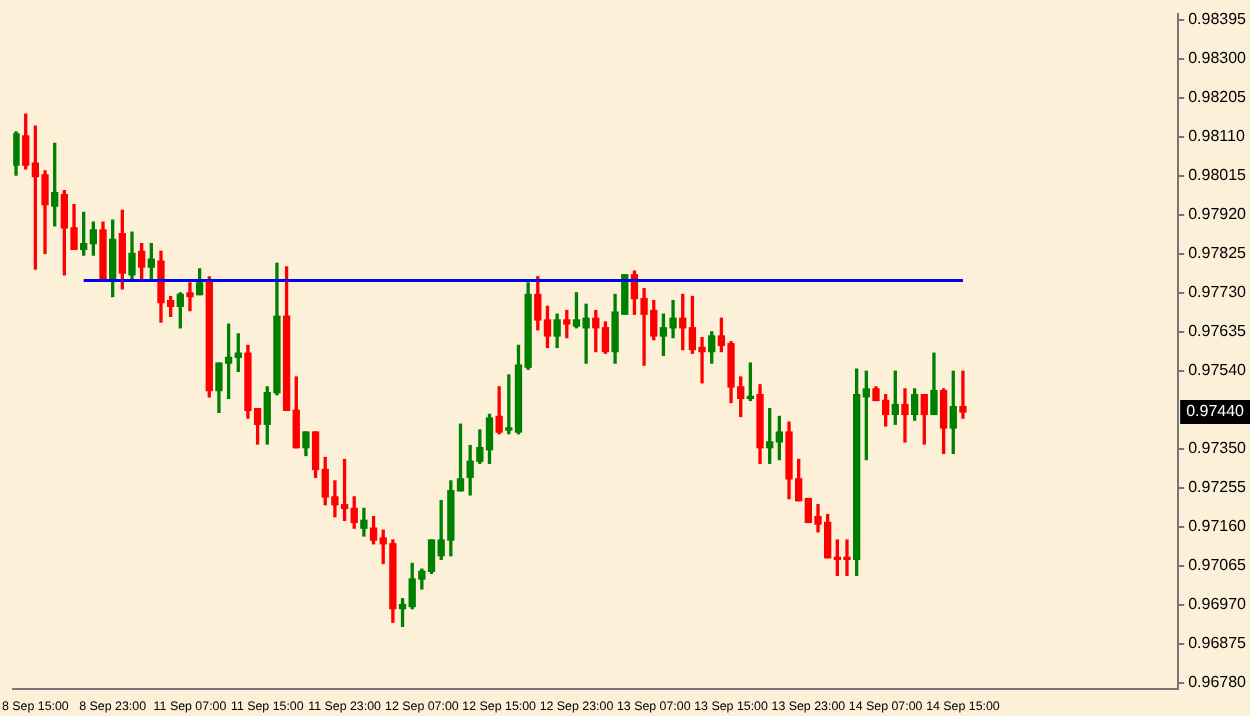  I want to click on y-tick-label: 0.97255, so click(1218, 487).